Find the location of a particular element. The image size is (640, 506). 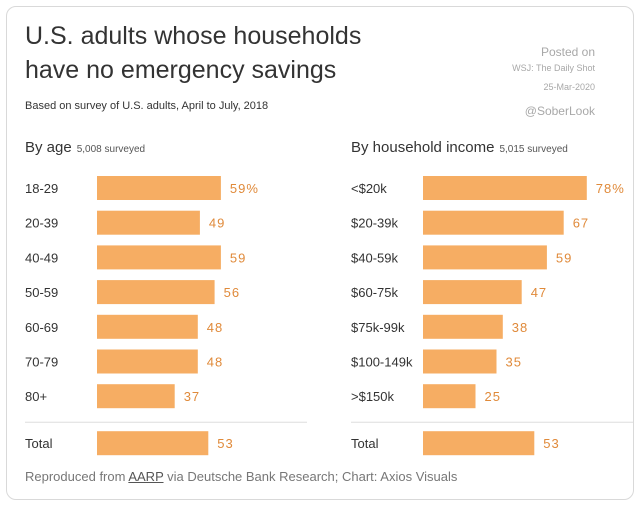

bar-row-category-label: $75k-99k is located at coordinates (378, 327).